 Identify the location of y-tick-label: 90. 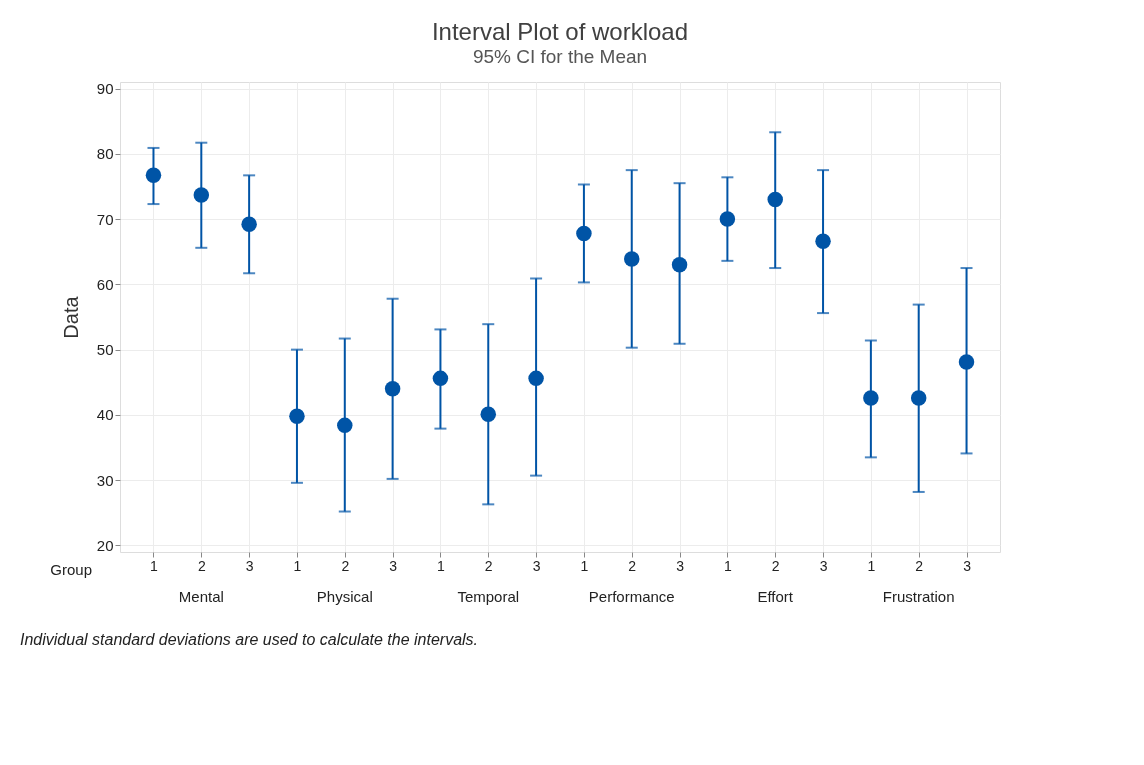
(105, 89).